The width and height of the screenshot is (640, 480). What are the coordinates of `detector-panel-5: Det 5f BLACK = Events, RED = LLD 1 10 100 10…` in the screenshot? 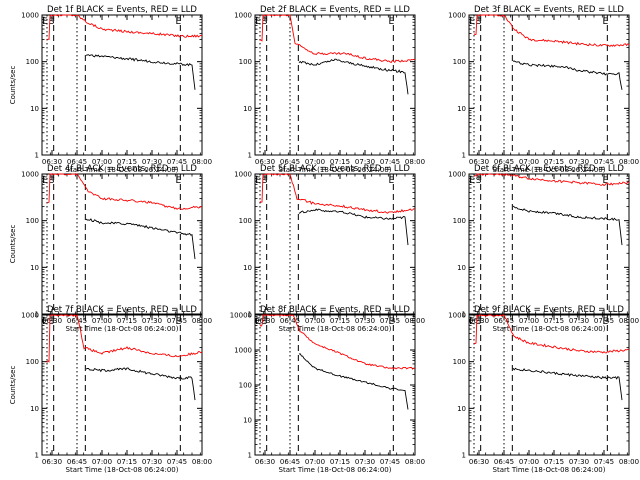 It's located at (329, 248).